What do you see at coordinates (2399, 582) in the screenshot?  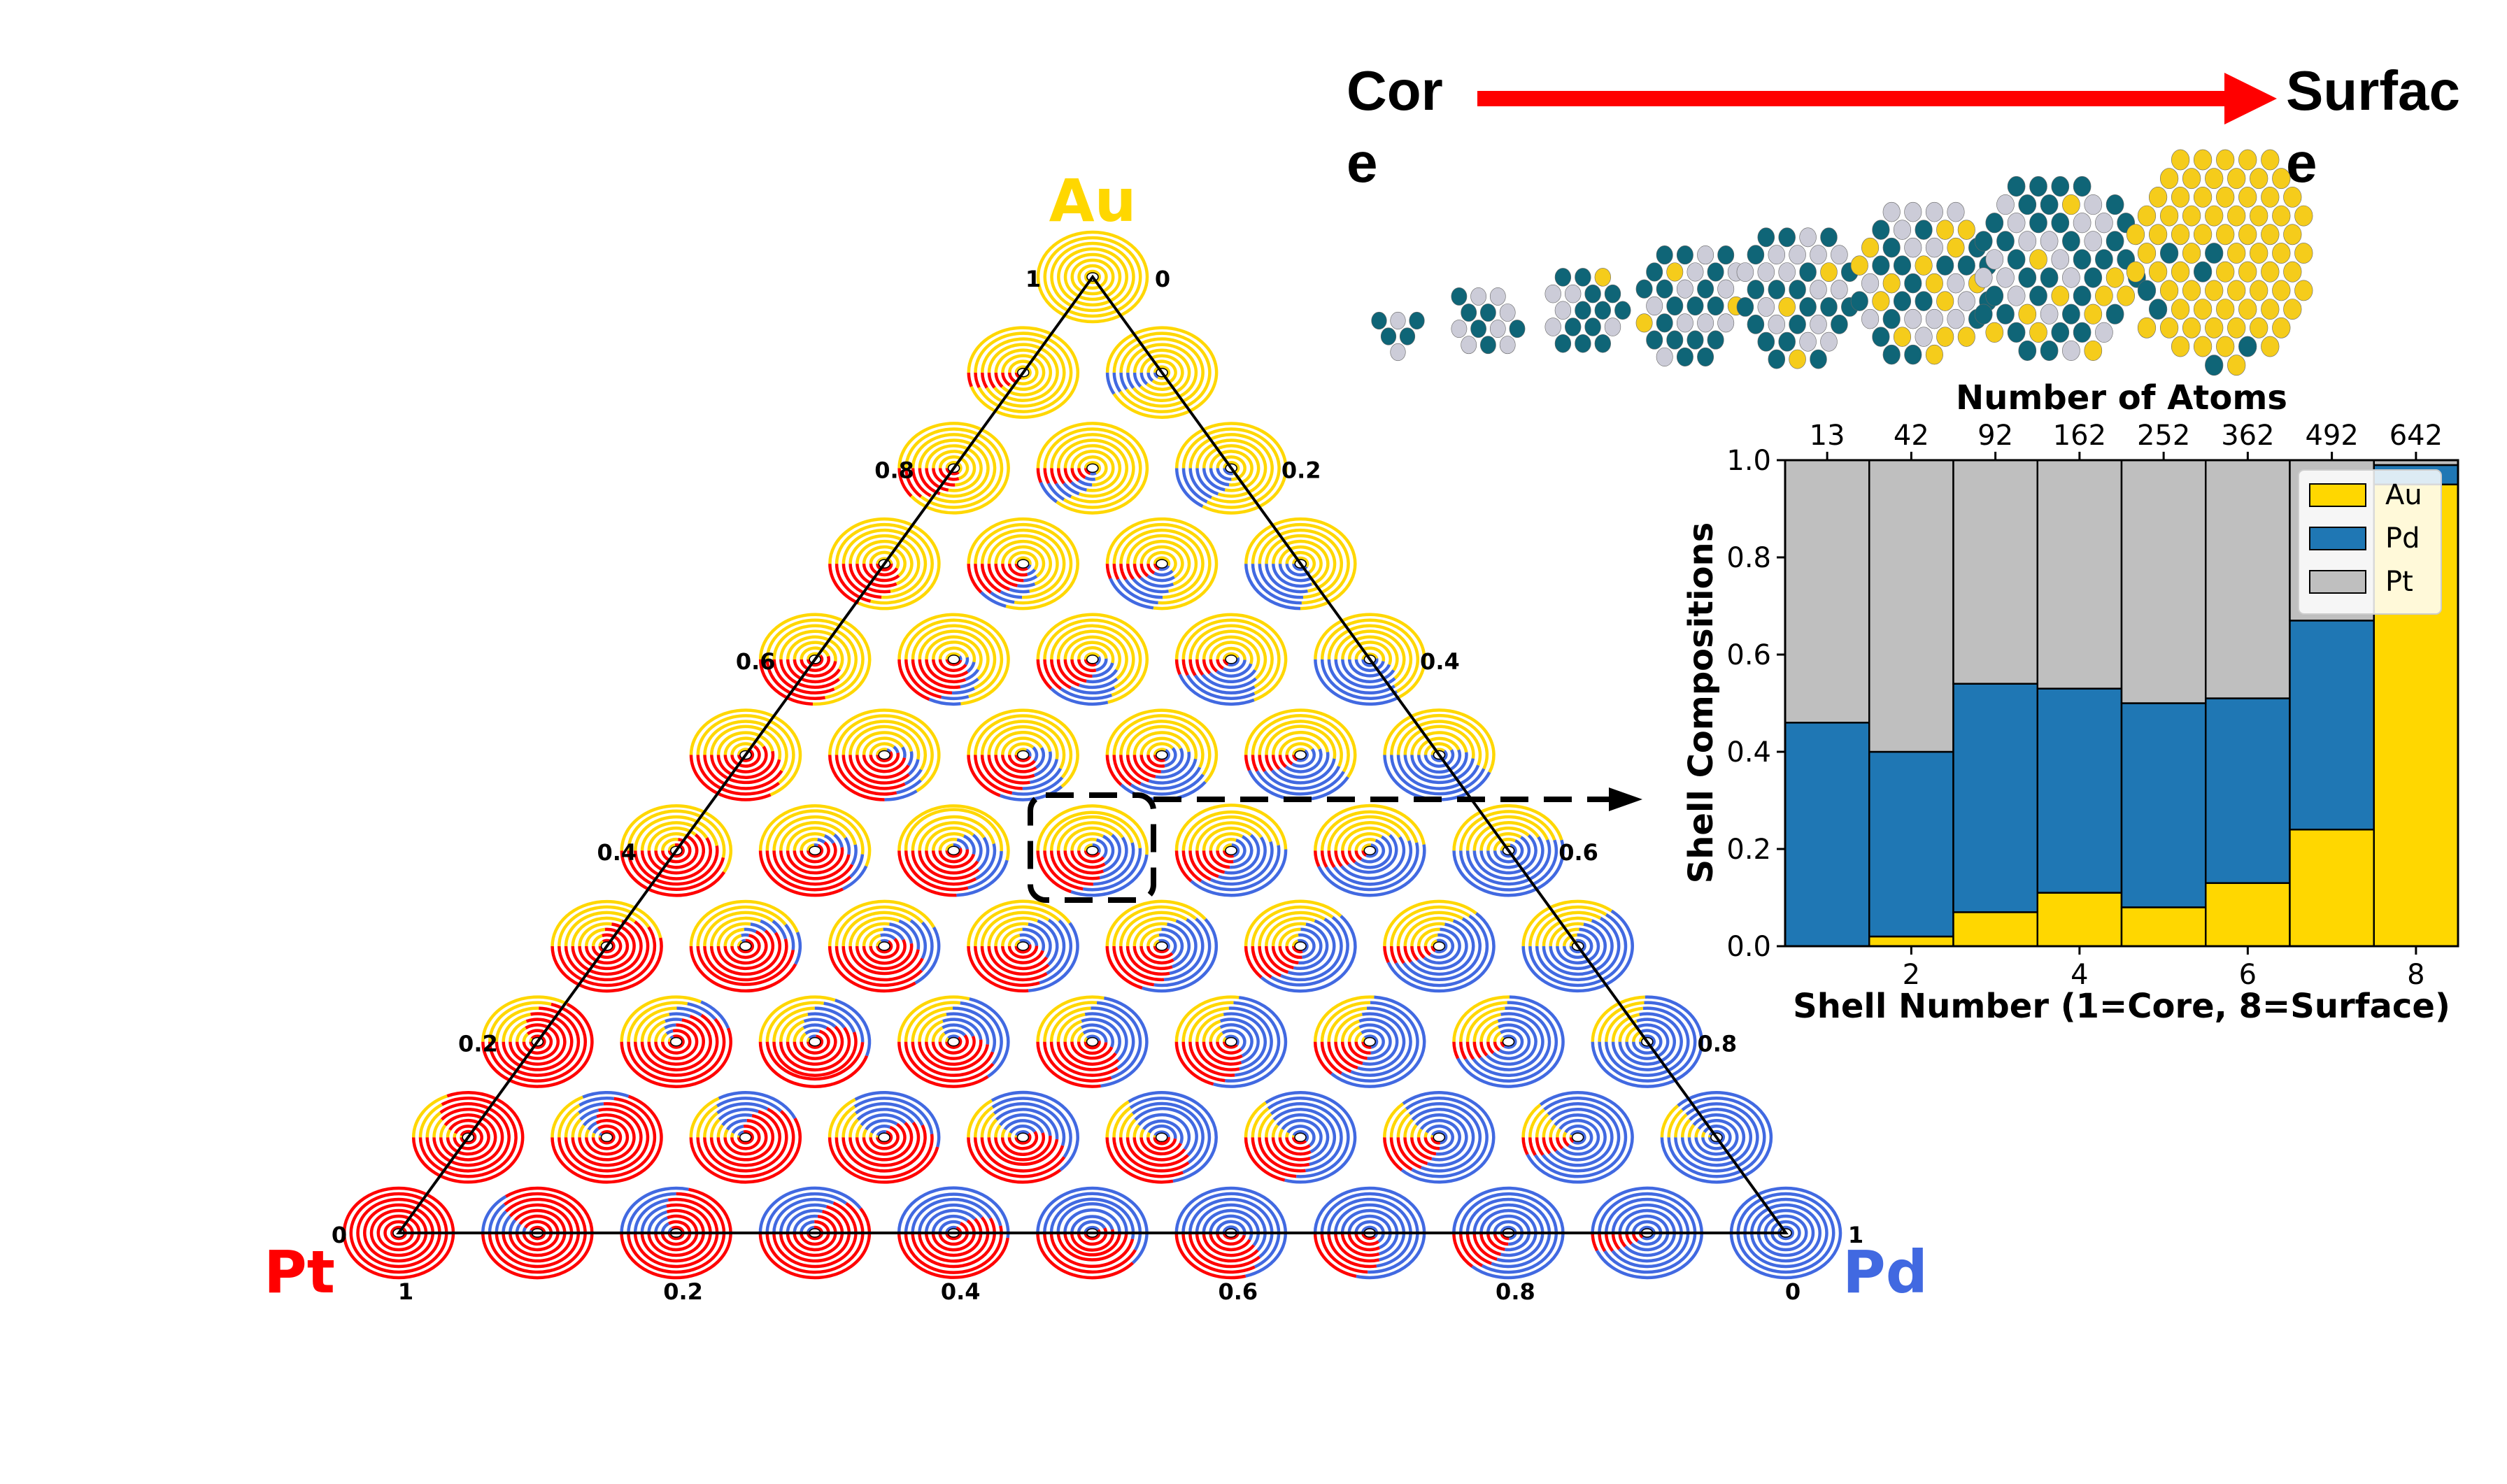 I see `legend-label: Pt` at bounding box center [2399, 582].